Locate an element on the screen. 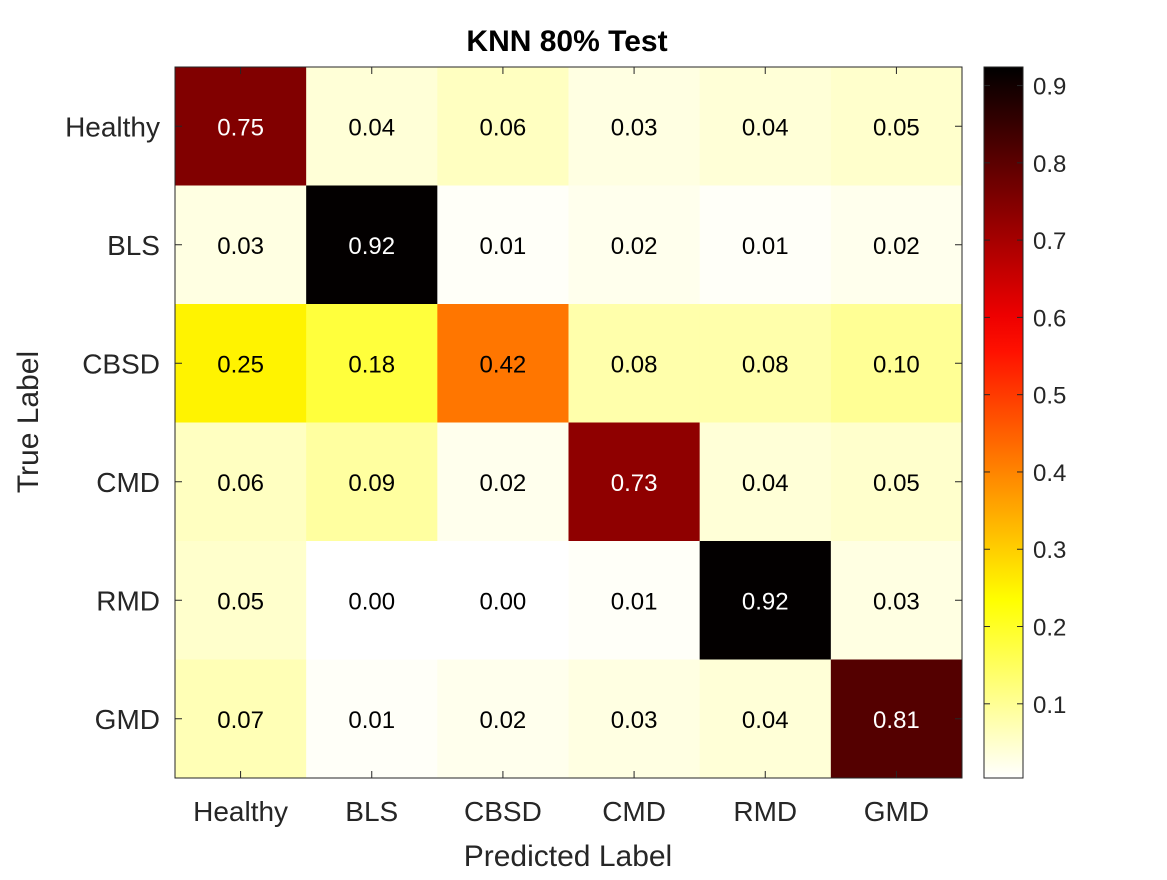 This screenshot has height=880, width=1167. cell-rmd-cbsd is located at coordinates (503, 600).